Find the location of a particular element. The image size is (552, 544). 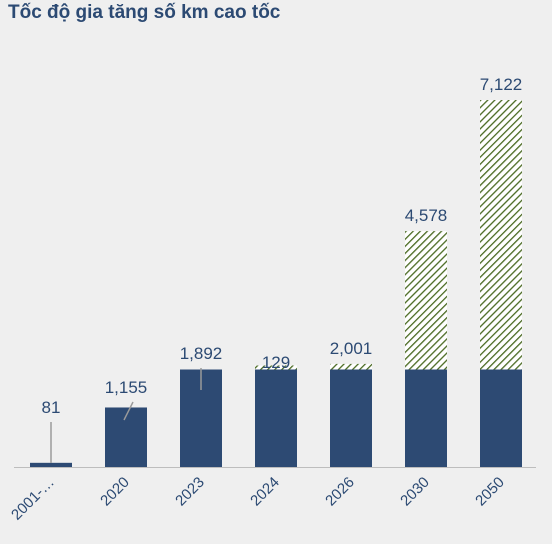

bar-planned-2024 is located at coordinates (276, 367).